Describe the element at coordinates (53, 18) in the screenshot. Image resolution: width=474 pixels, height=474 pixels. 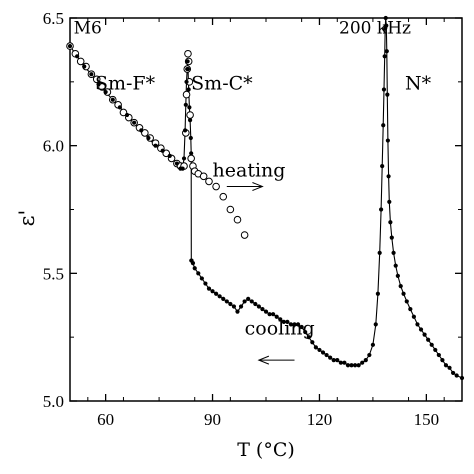
I see `y-tick-label: 6.5` at that location.